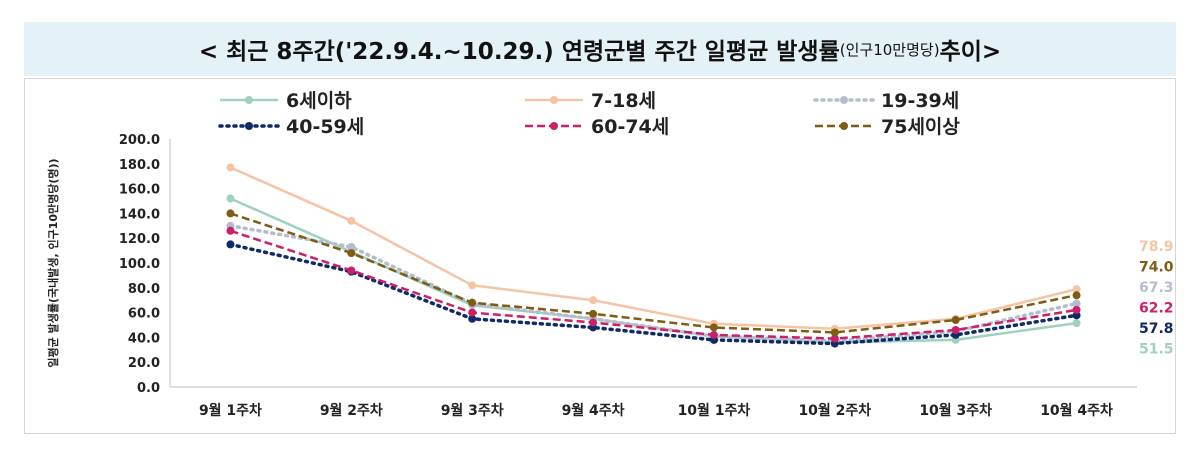 This screenshot has width=1200, height=455. Describe the element at coordinates (144, 289) in the screenshot. I see `y-tick-label: 80.0` at that location.